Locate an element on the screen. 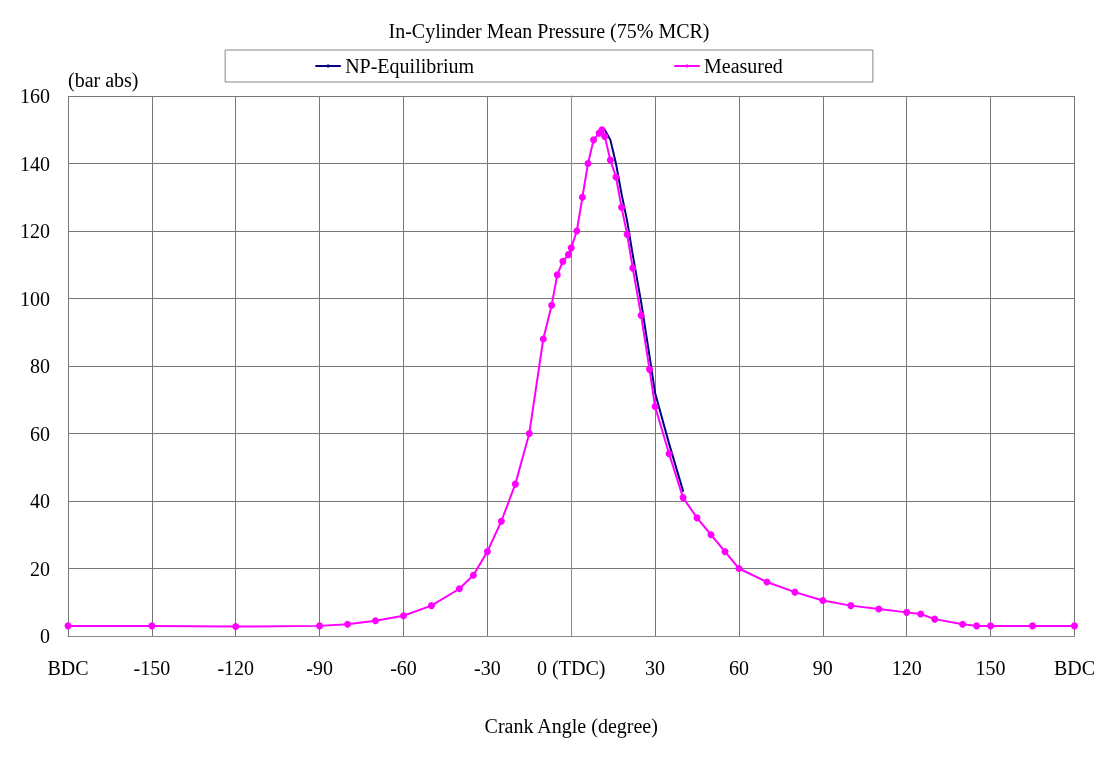  x-tick-label: -90 is located at coordinates (319, 668).